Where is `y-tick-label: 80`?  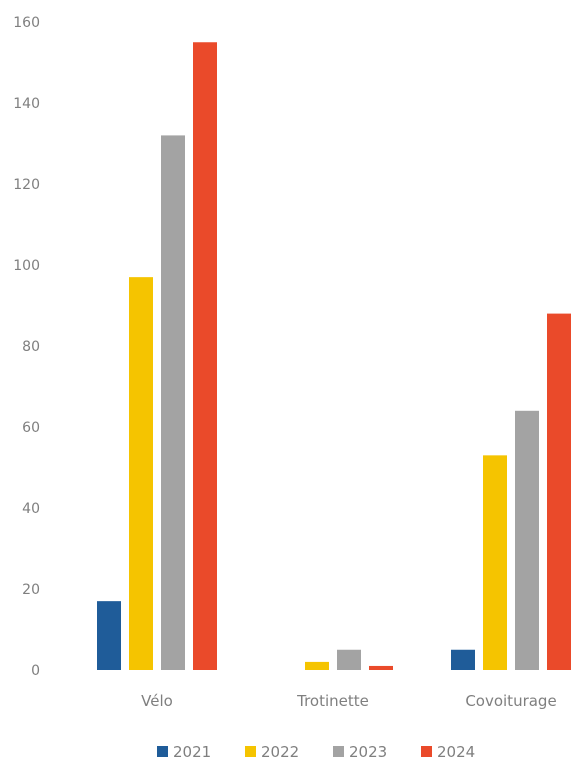 y-tick-label: 80 is located at coordinates (31, 347).